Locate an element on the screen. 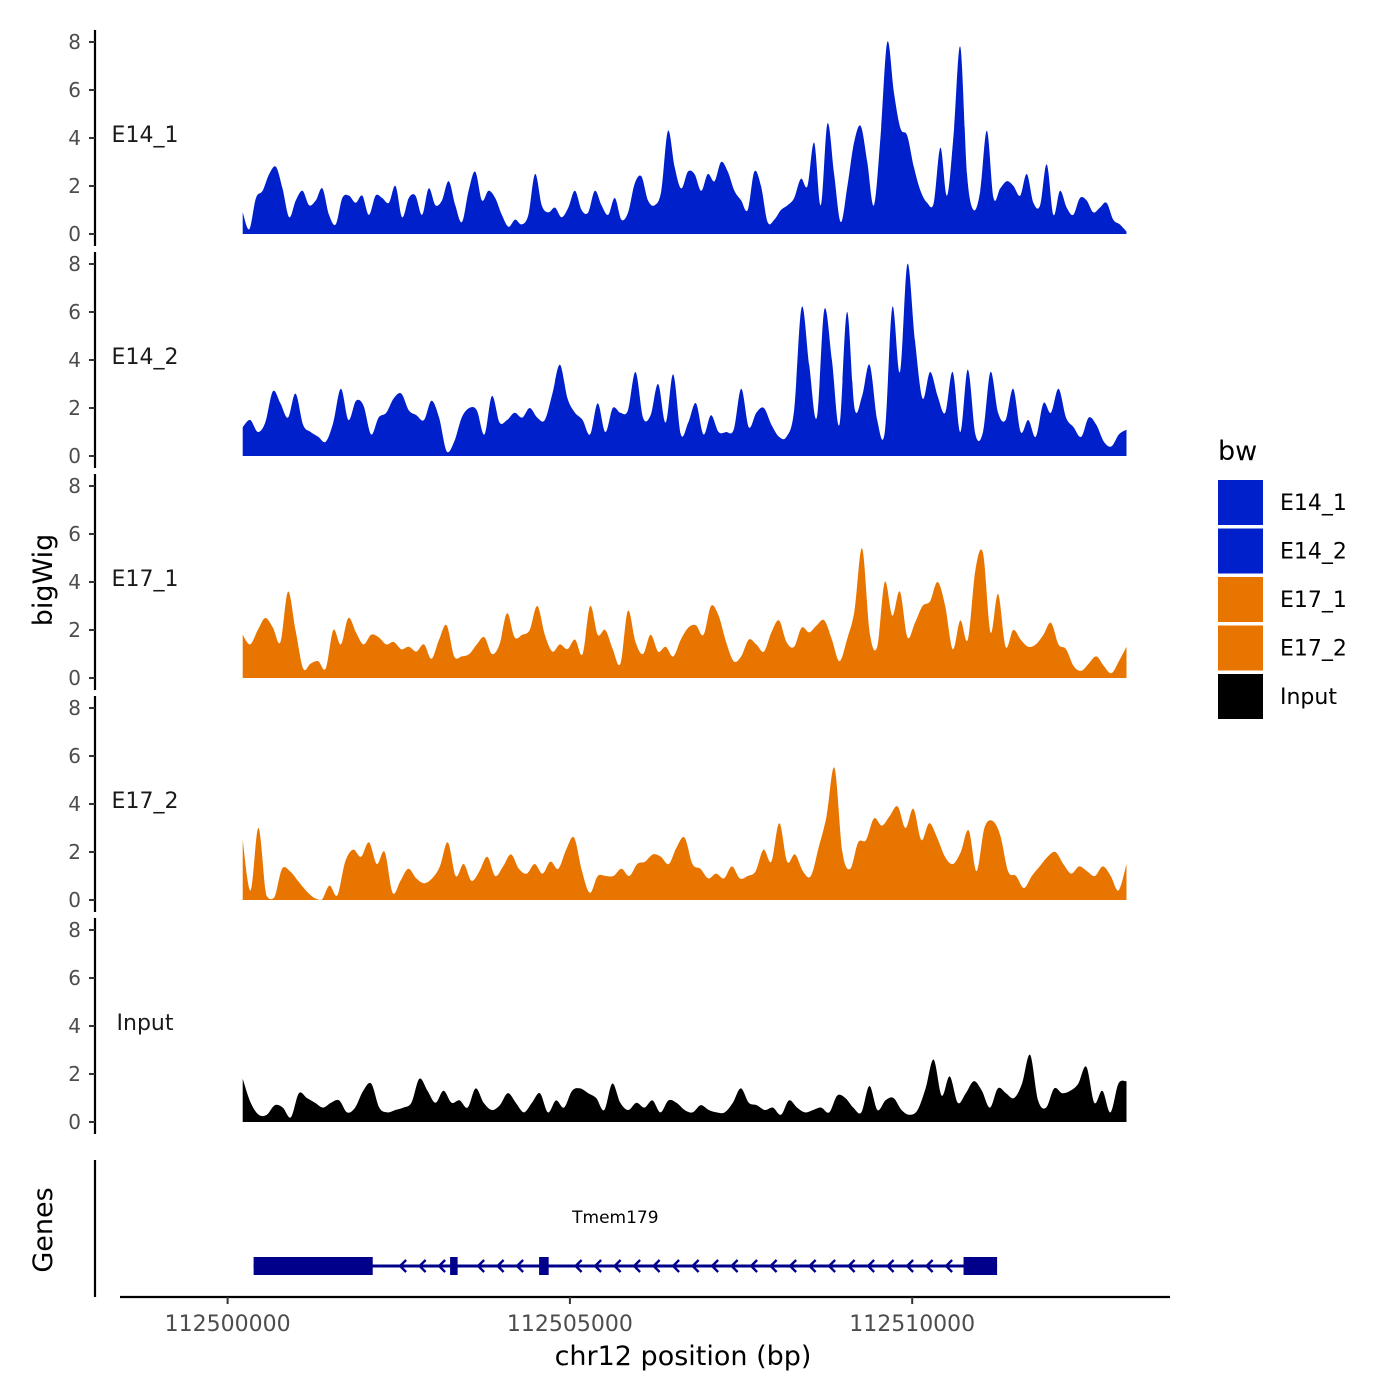 This screenshot has width=1400, height=1400. track-E17_2: 0 2 4 6 8 E17_2 is located at coordinates (597, 804).